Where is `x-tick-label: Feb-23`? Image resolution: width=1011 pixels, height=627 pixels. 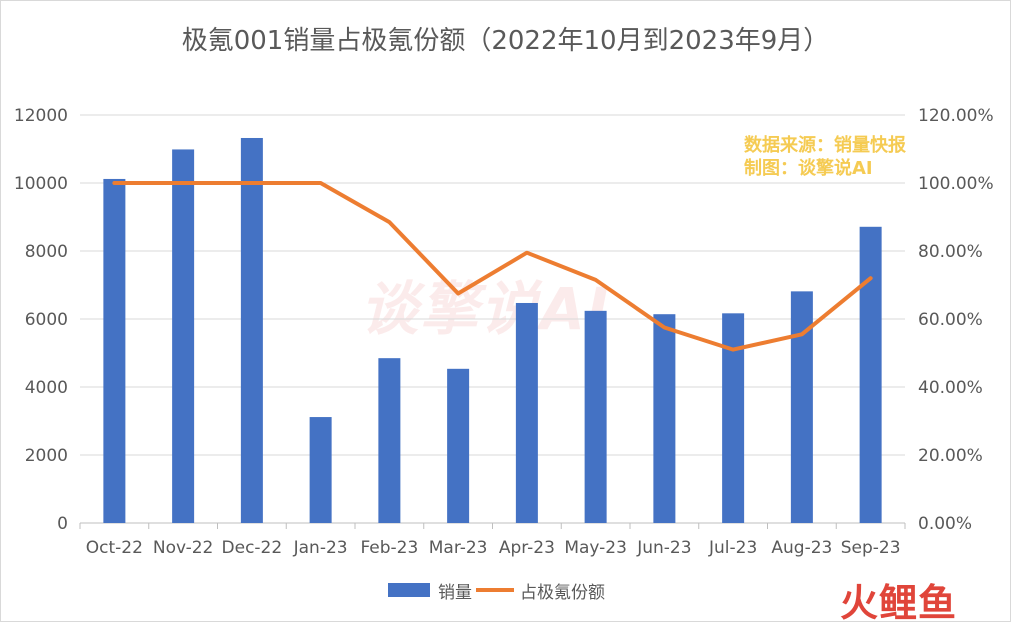
x-tick-label: Feb-23 is located at coordinates (389, 548).